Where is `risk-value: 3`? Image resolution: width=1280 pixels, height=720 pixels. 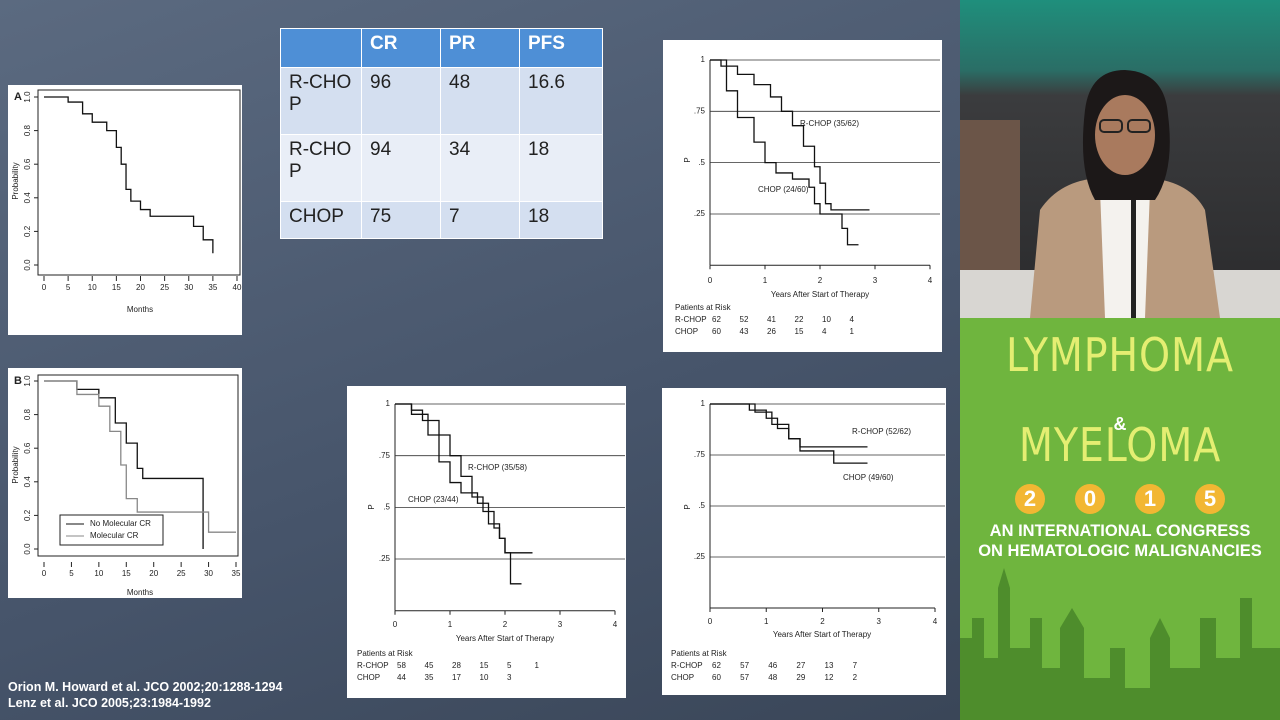
risk-value: 3 is located at coordinates (509, 677).